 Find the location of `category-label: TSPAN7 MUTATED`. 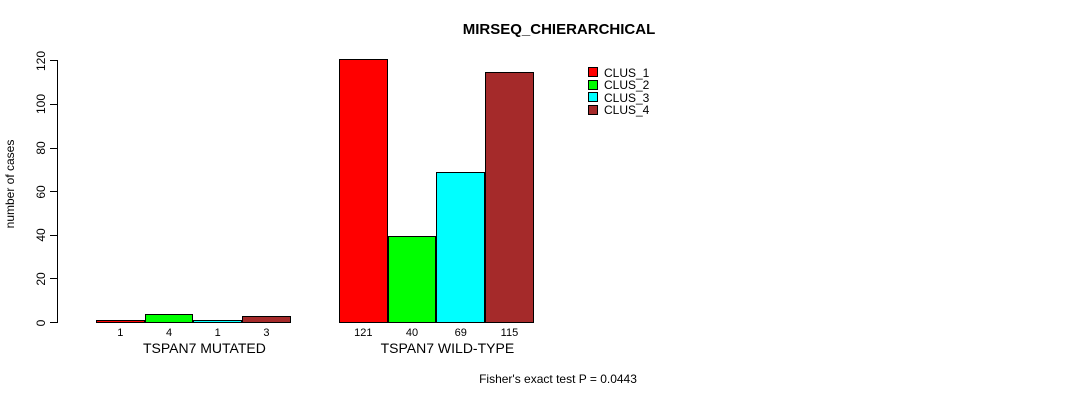

category-label: TSPAN7 MUTATED is located at coordinates (204, 348).